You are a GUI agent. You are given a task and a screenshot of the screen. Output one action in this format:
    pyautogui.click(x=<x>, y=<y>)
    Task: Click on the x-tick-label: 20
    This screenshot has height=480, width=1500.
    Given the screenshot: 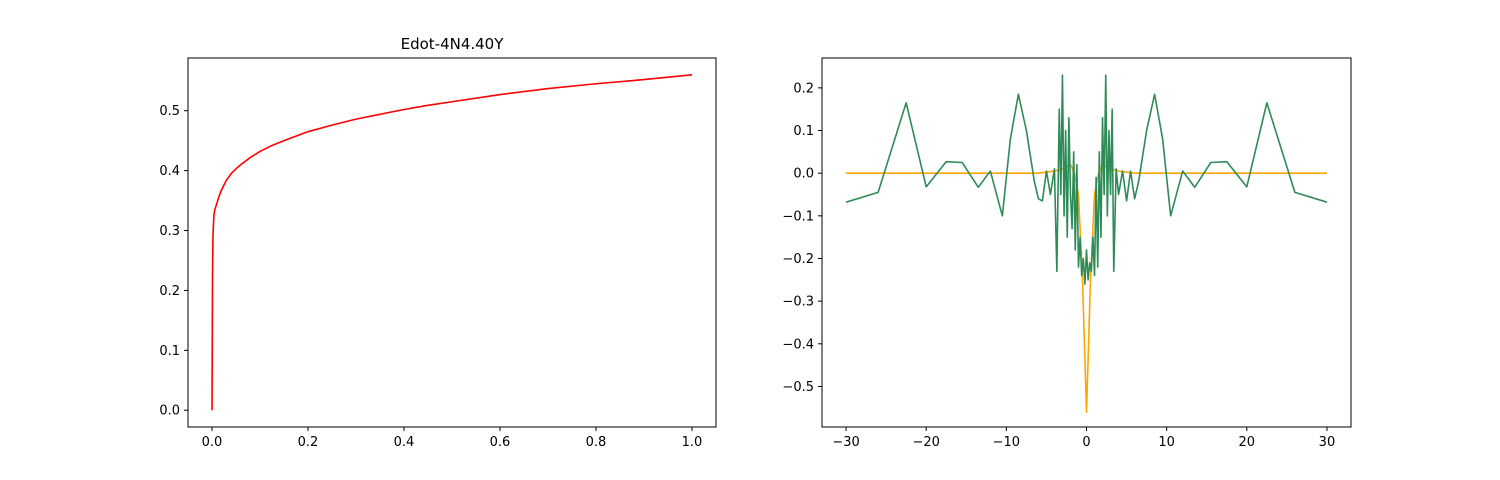 What is the action you would take?
    pyautogui.click(x=1247, y=442)
    